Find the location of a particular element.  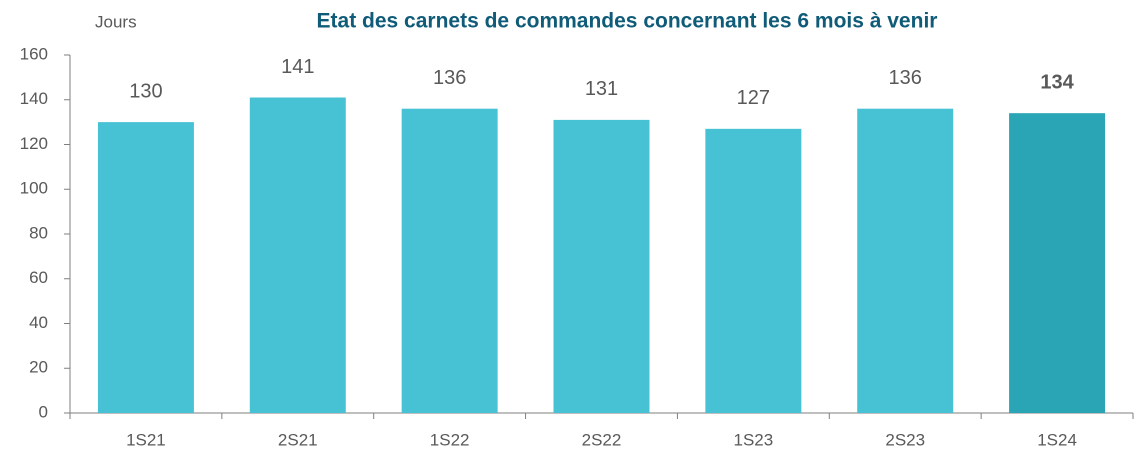

y-tick-label: 120 is located at coordinates (34, 143).